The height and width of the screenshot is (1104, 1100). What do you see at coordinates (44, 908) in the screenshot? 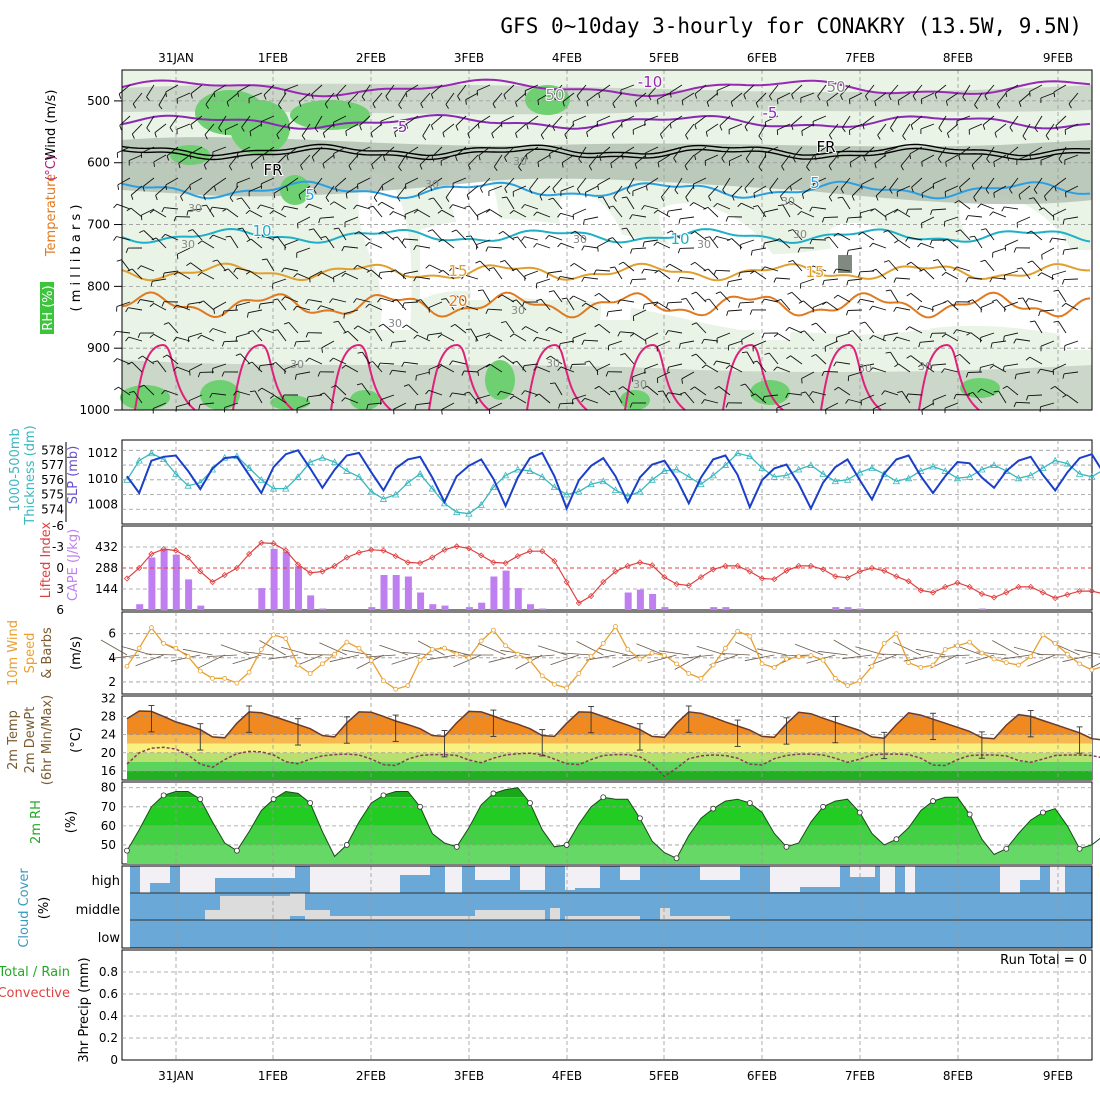
I see `cloud-unit-label: (%)` at bounding box center [44, 908].